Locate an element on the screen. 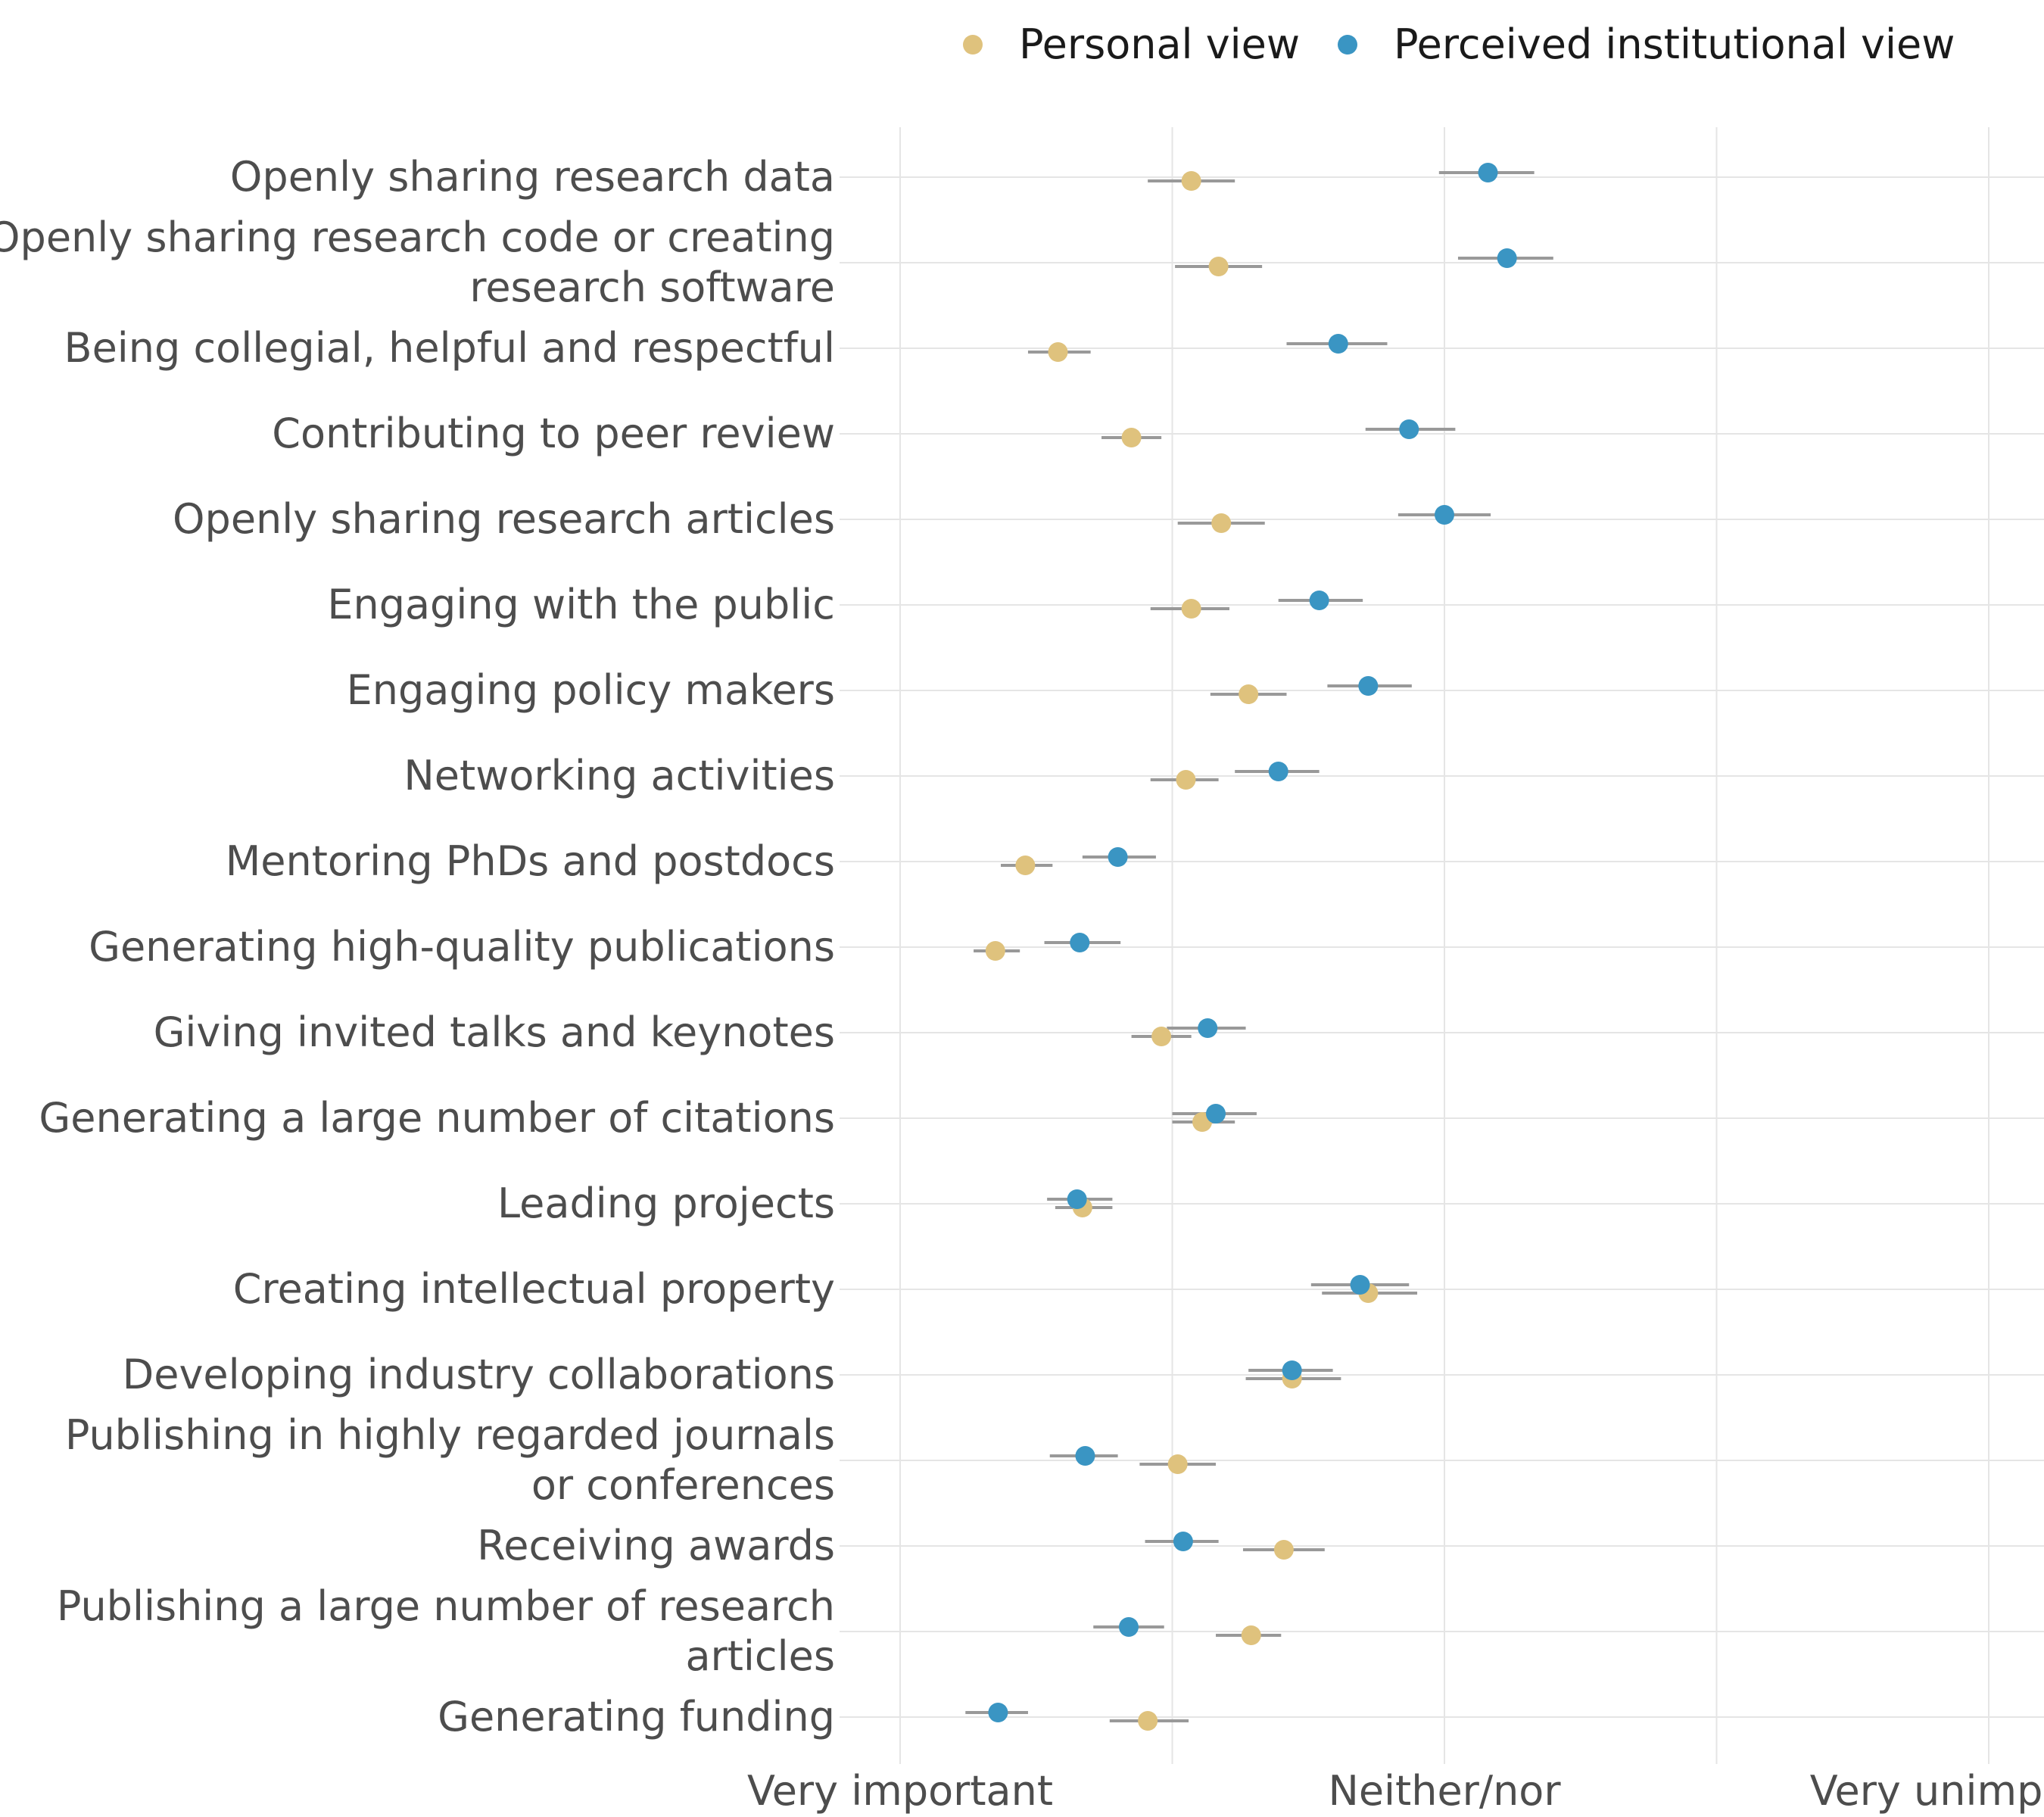 The image size is (2044, 1817). category-label-line: Generating funding is located at coordinates (636, 1717).